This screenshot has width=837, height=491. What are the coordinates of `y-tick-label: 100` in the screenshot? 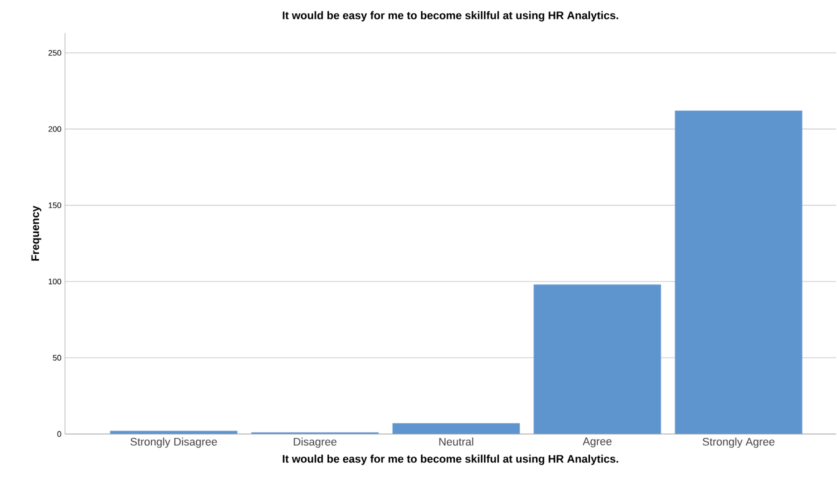 It's located at (55, 281).